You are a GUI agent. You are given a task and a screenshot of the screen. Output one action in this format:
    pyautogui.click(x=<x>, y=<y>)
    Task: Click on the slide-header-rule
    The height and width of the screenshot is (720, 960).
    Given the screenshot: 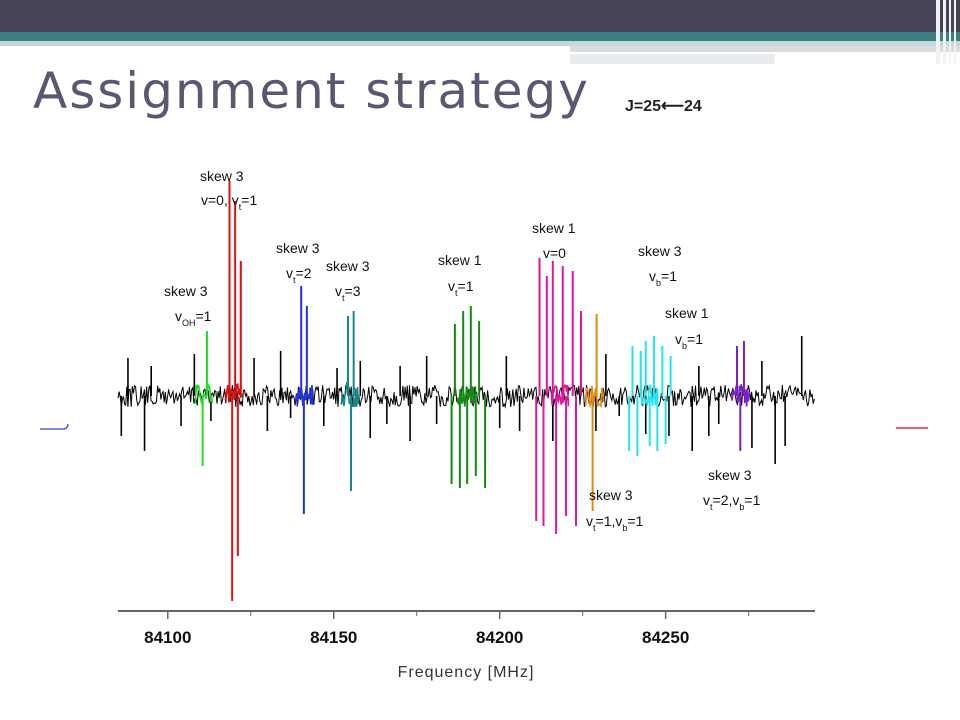 What is the action you would take?
    pyautogui.click(x=285, y=47)
    